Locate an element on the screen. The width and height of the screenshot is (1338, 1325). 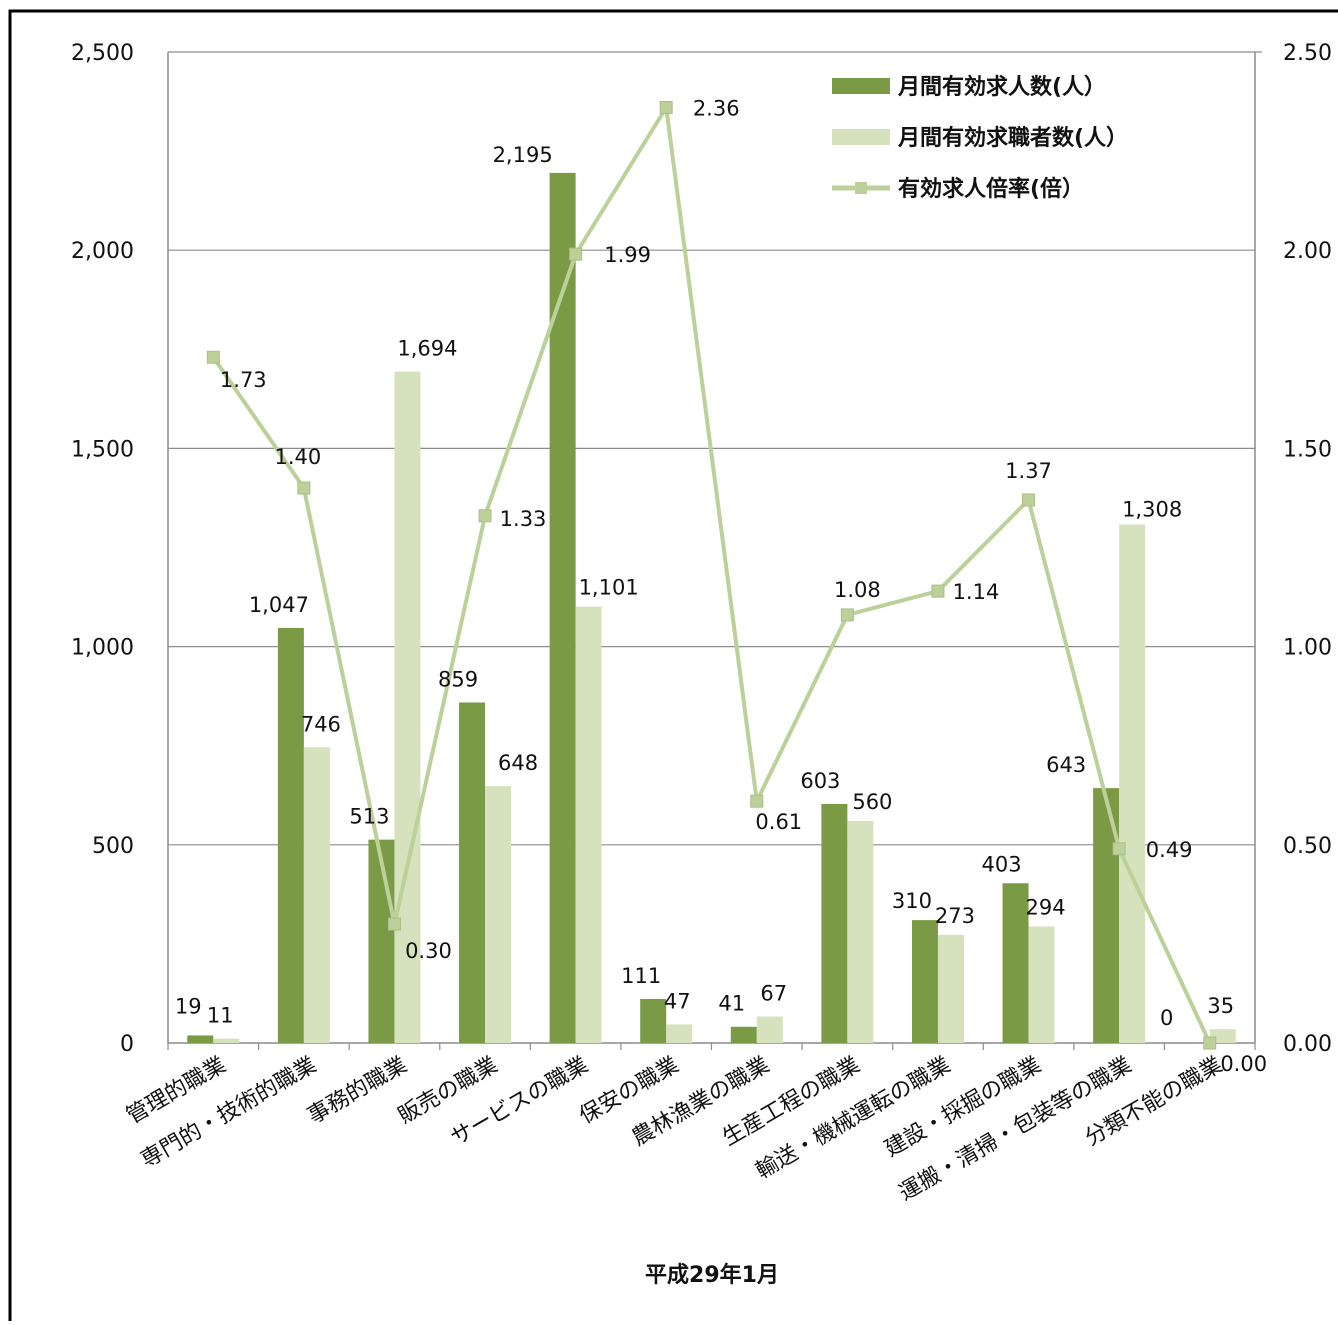
legend-label-seekers: 月間有効求職者数(人） is located at coordinates (1012, 138).